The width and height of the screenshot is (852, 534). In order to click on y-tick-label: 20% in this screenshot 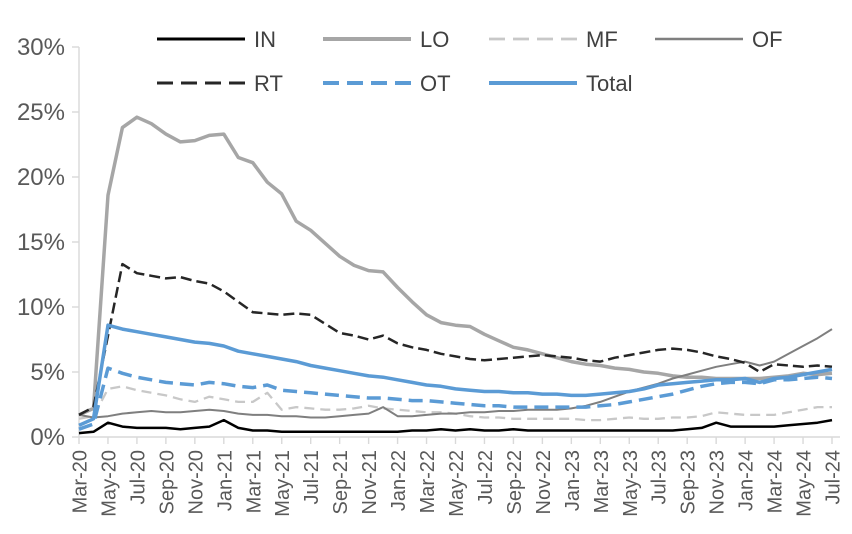, I will do `click(41, 177)`.